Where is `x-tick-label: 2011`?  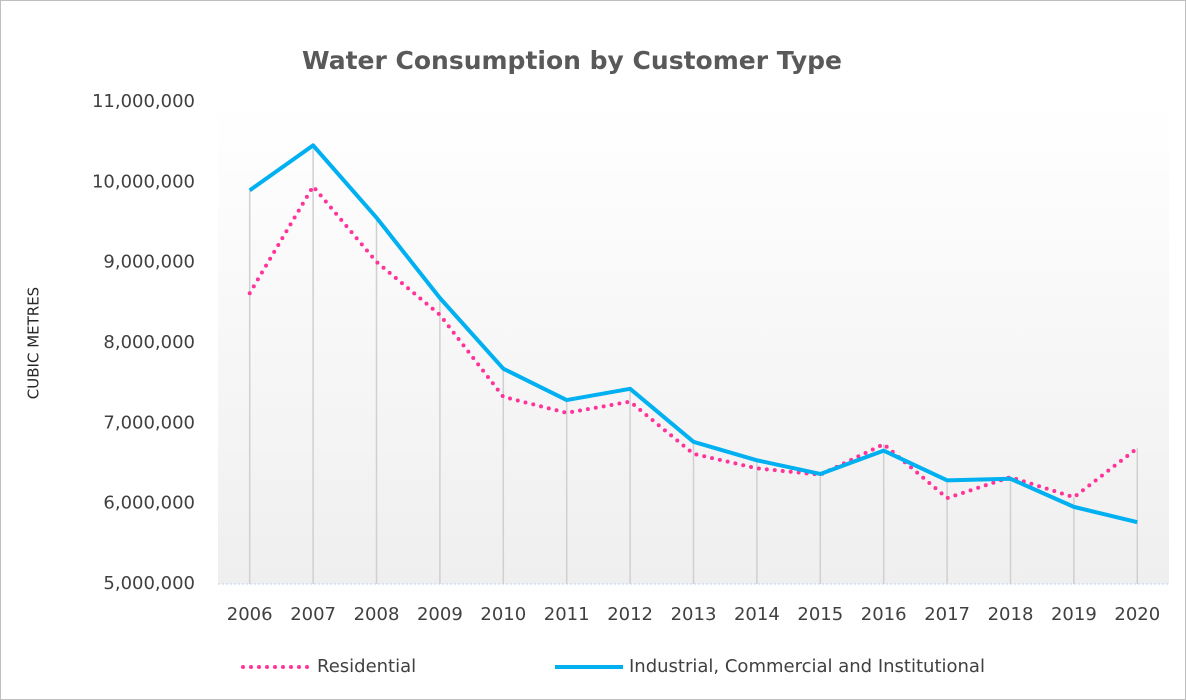 x-tick-label: 2011 is located at coordinates (567, 614).